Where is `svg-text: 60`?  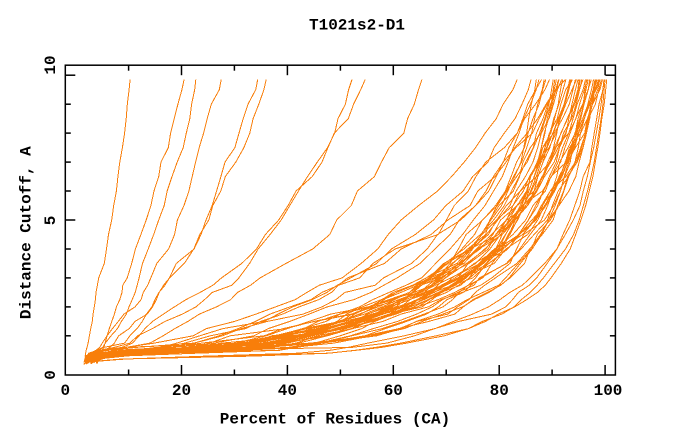 svg-text: 60 is located at coordinates (393, 391).